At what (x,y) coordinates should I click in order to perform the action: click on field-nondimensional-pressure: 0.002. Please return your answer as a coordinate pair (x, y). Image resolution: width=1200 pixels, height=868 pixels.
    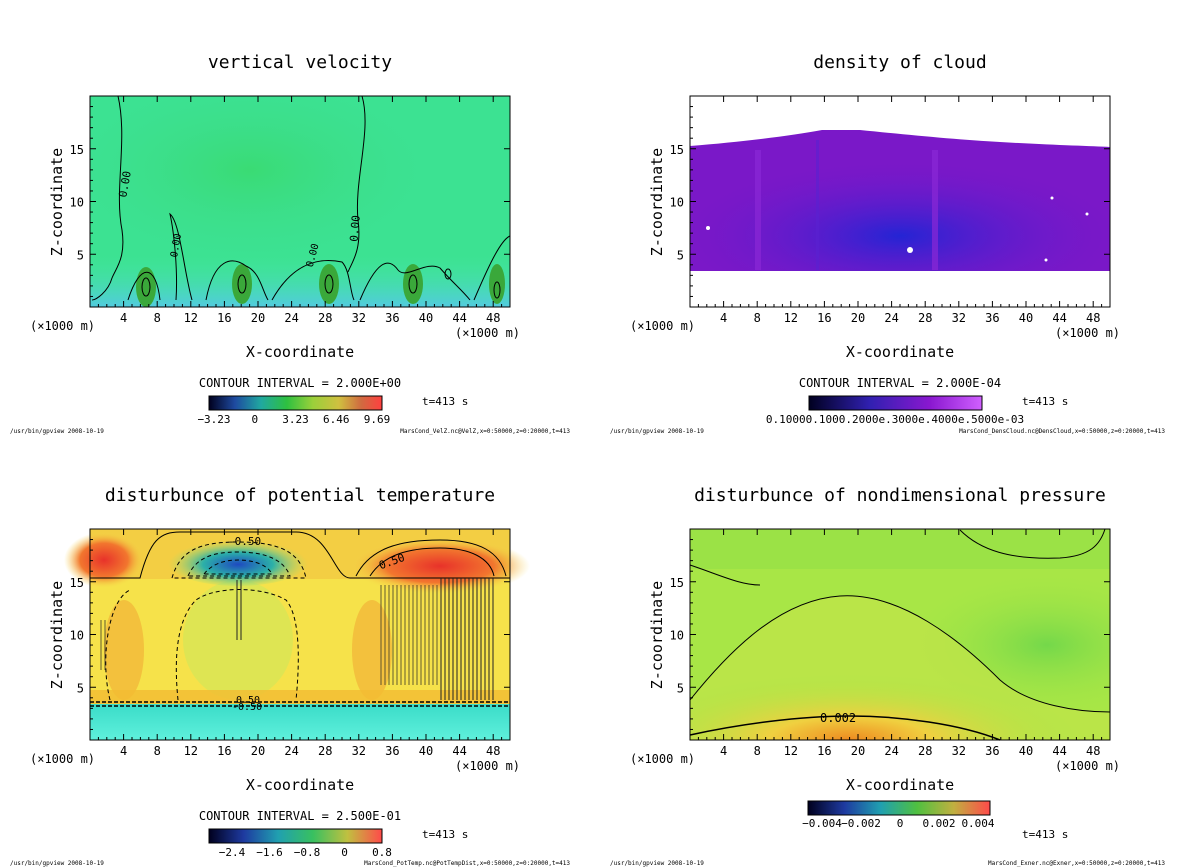
    Looking at the image, I should click on (900, 634).